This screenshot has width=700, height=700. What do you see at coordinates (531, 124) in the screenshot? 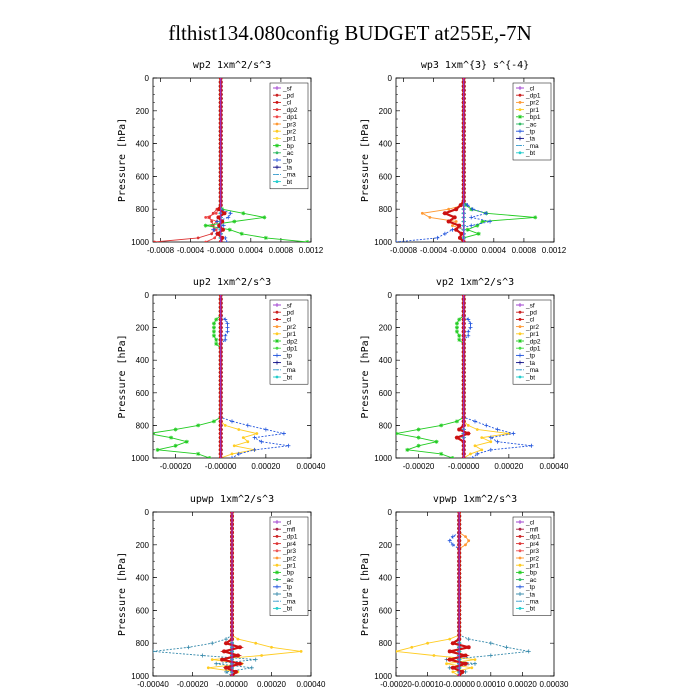
I see `legend-entry: _ac` at bounding box center [531, 124].